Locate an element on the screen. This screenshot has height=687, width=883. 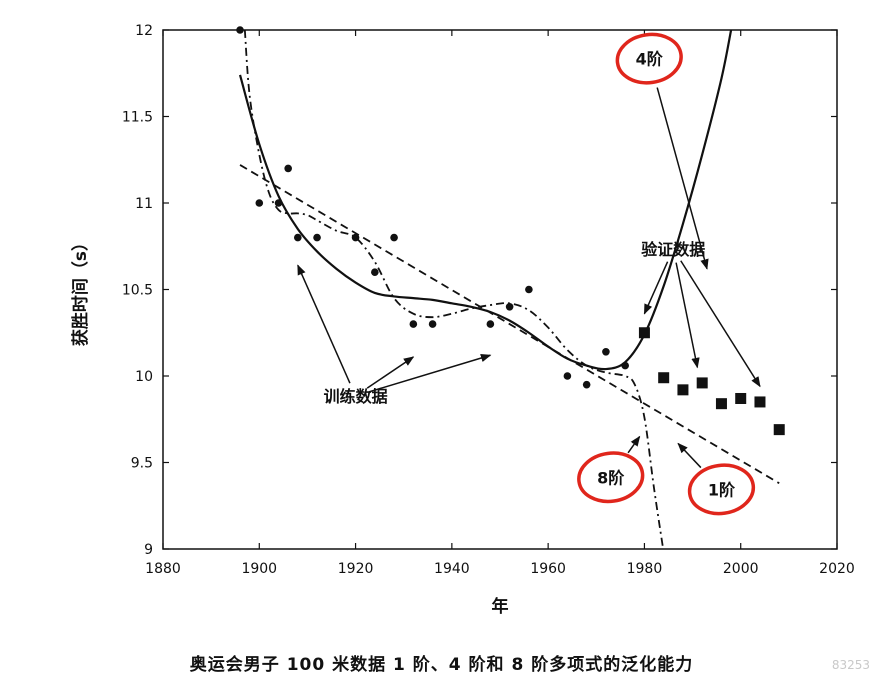
x-tick-label: 1960 is located at coordinates (548, 569).